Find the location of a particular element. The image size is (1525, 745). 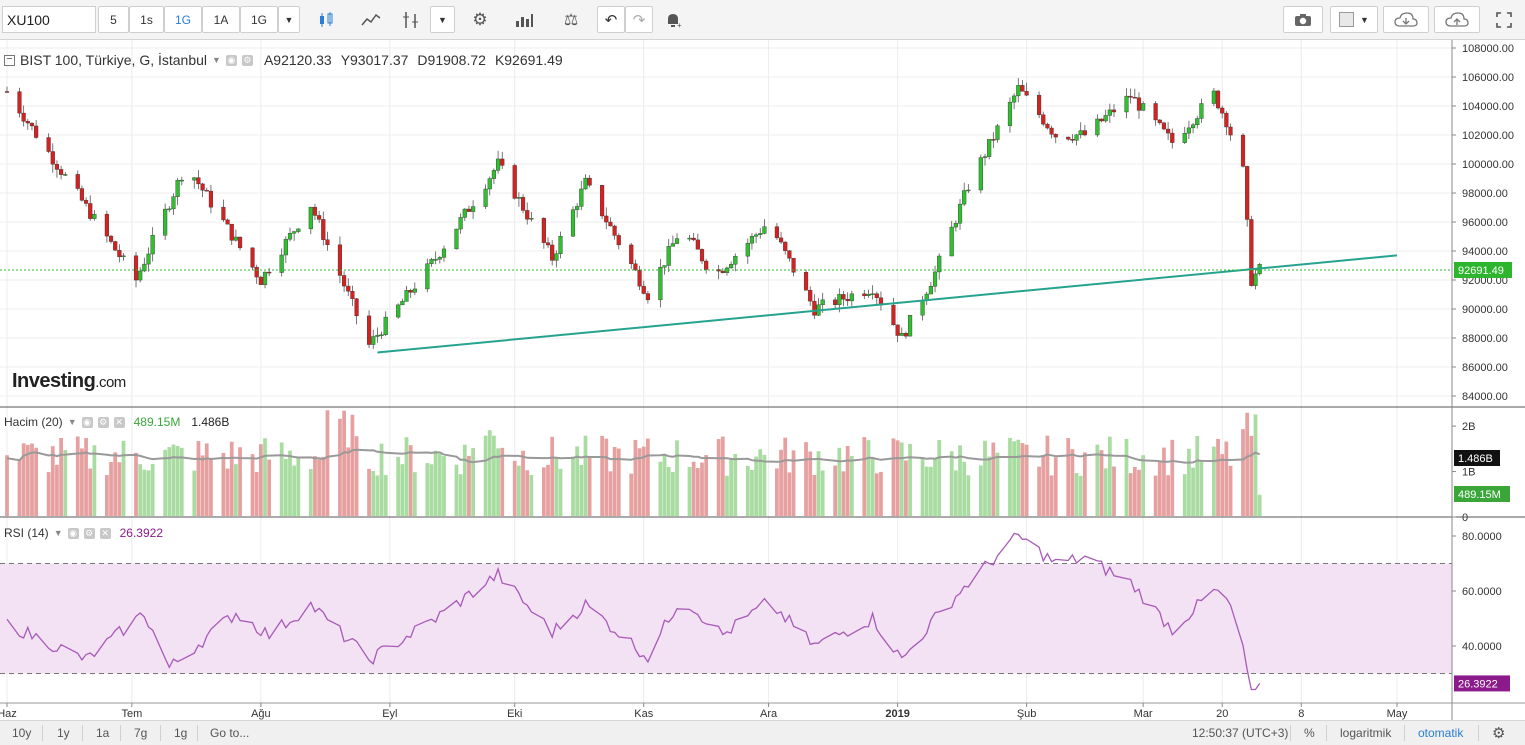

cloud-download-icon is located at coordinates (1406, 19).